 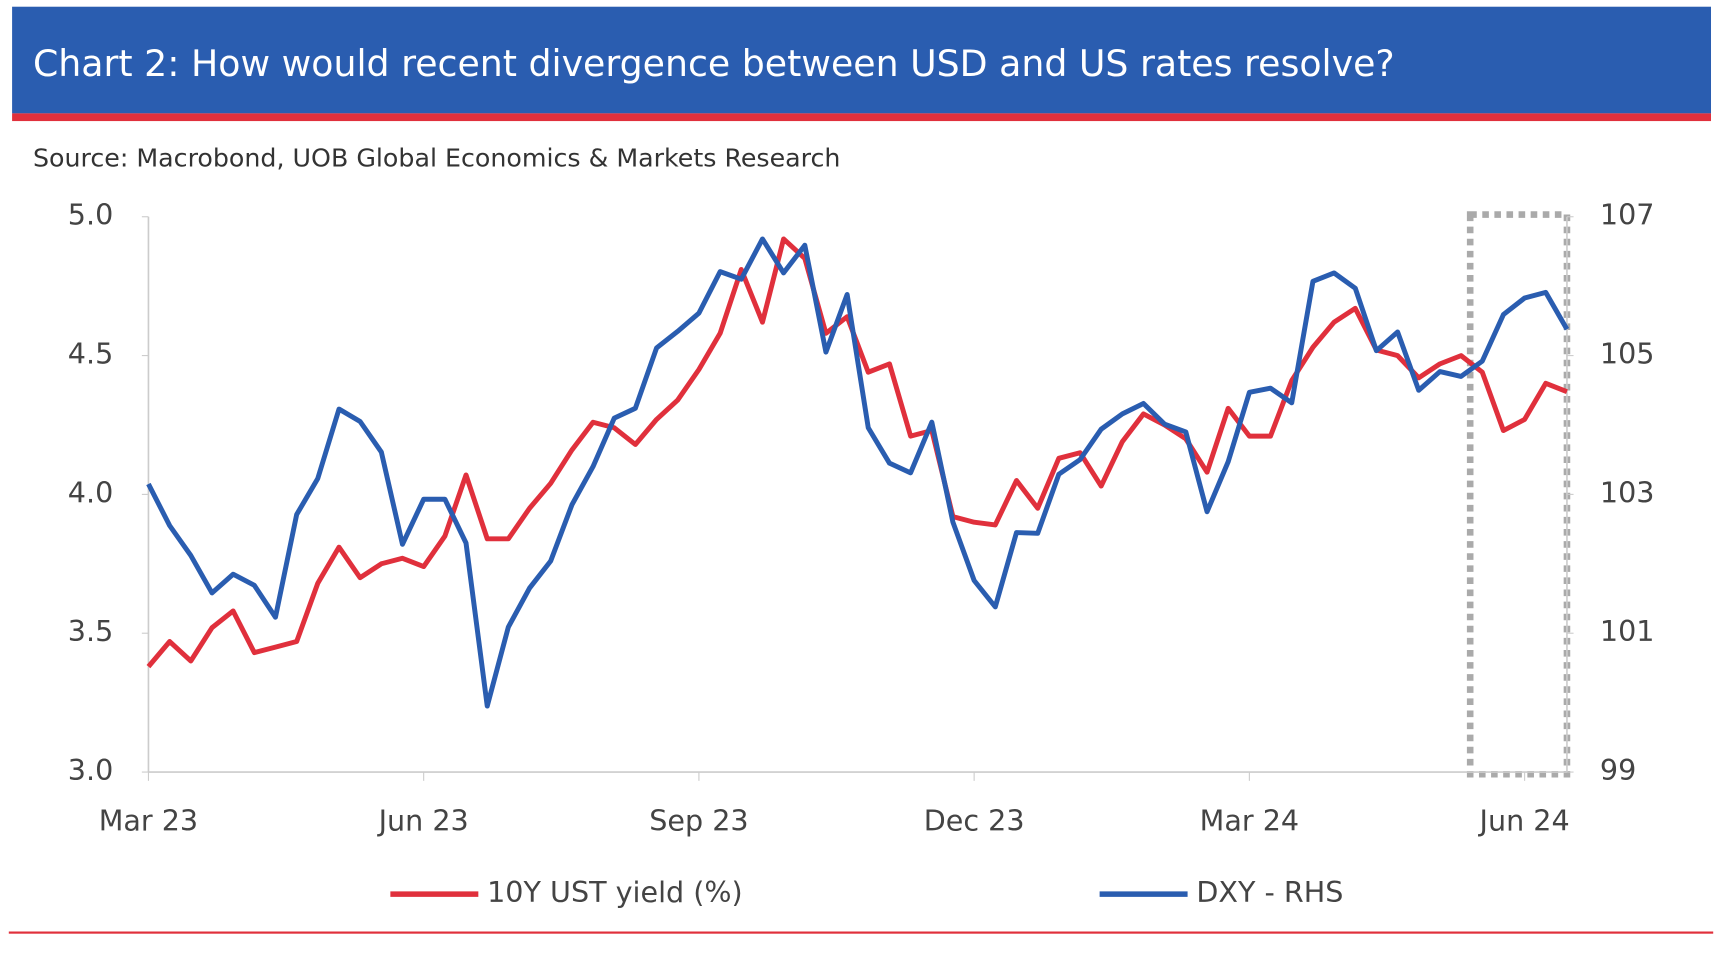 I want to click on legend-label: DXY - RHS, so click(x=1269, y=892).